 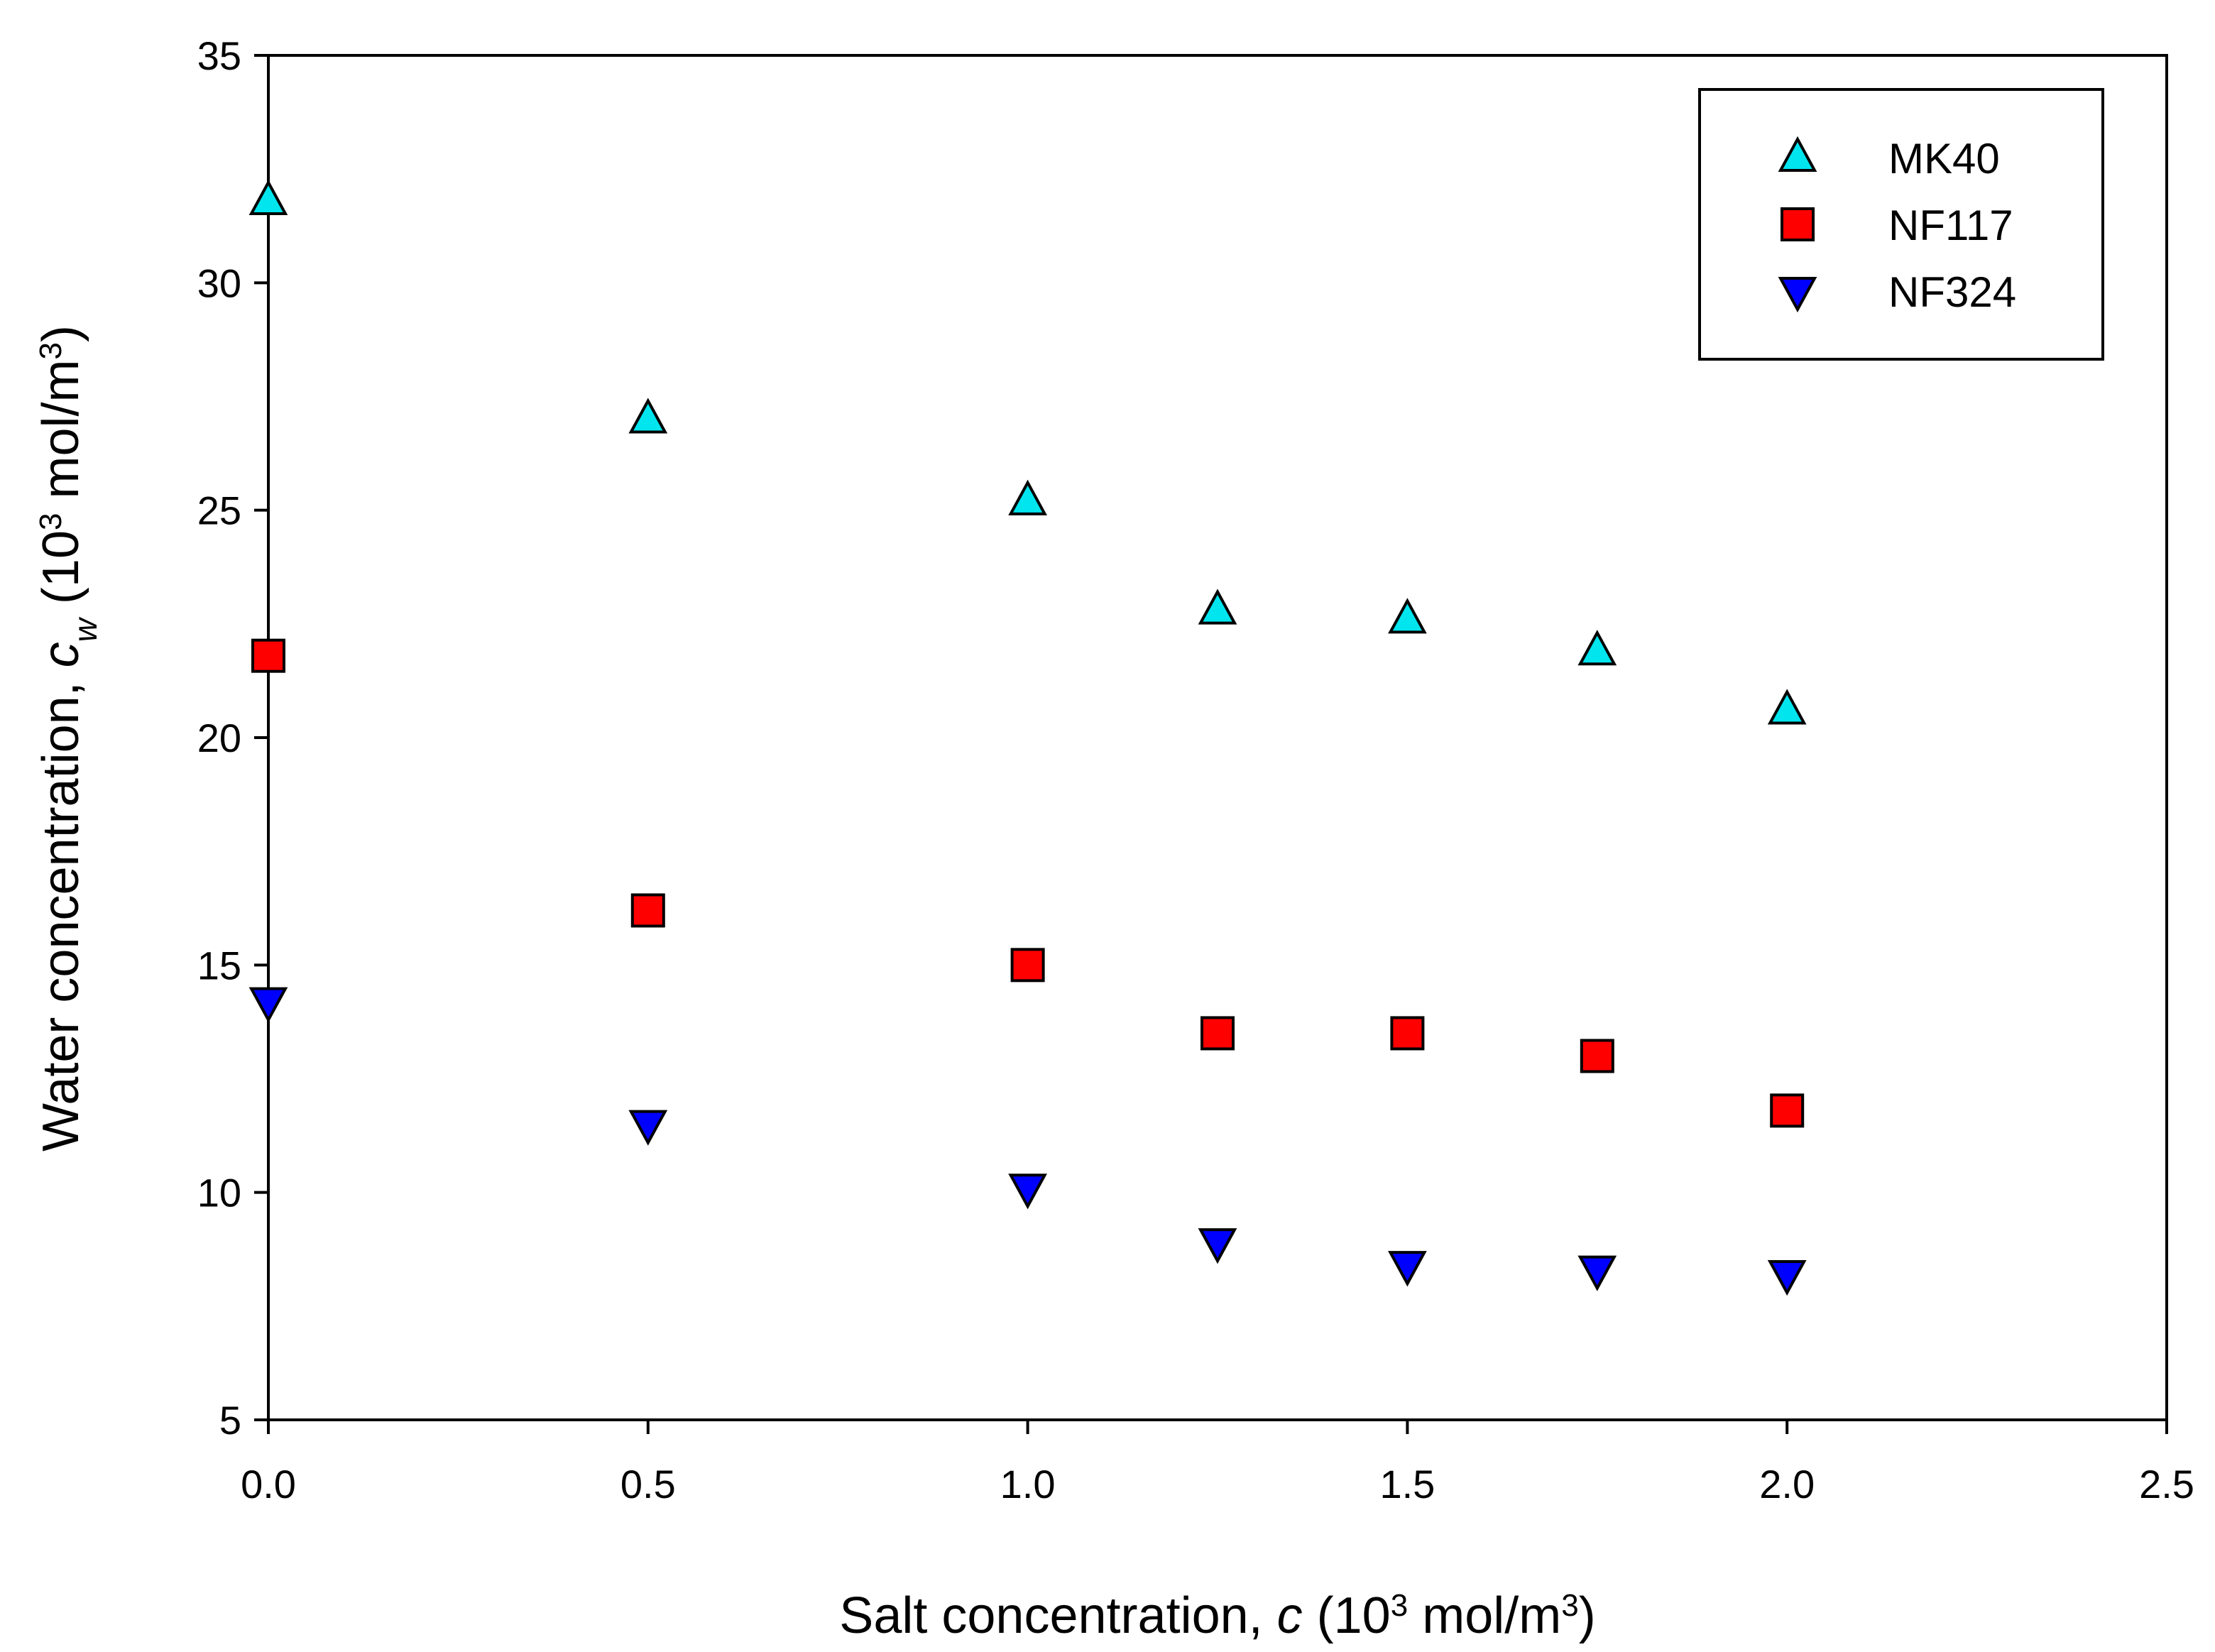 What do you see at coordinates (219, 510) in the screenshot?
I see `y-tick-label: 25` at bounding box center [219, 510].